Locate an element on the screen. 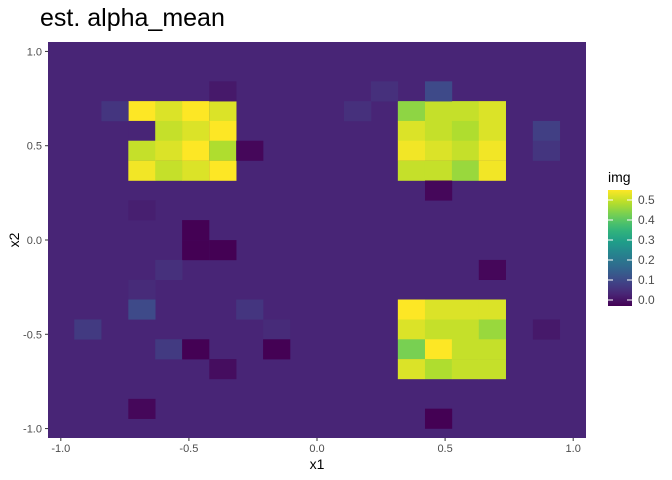 This screenshot has width=672, height=480. y-tick-label: -0.5 is located at coordinates (32, 335).